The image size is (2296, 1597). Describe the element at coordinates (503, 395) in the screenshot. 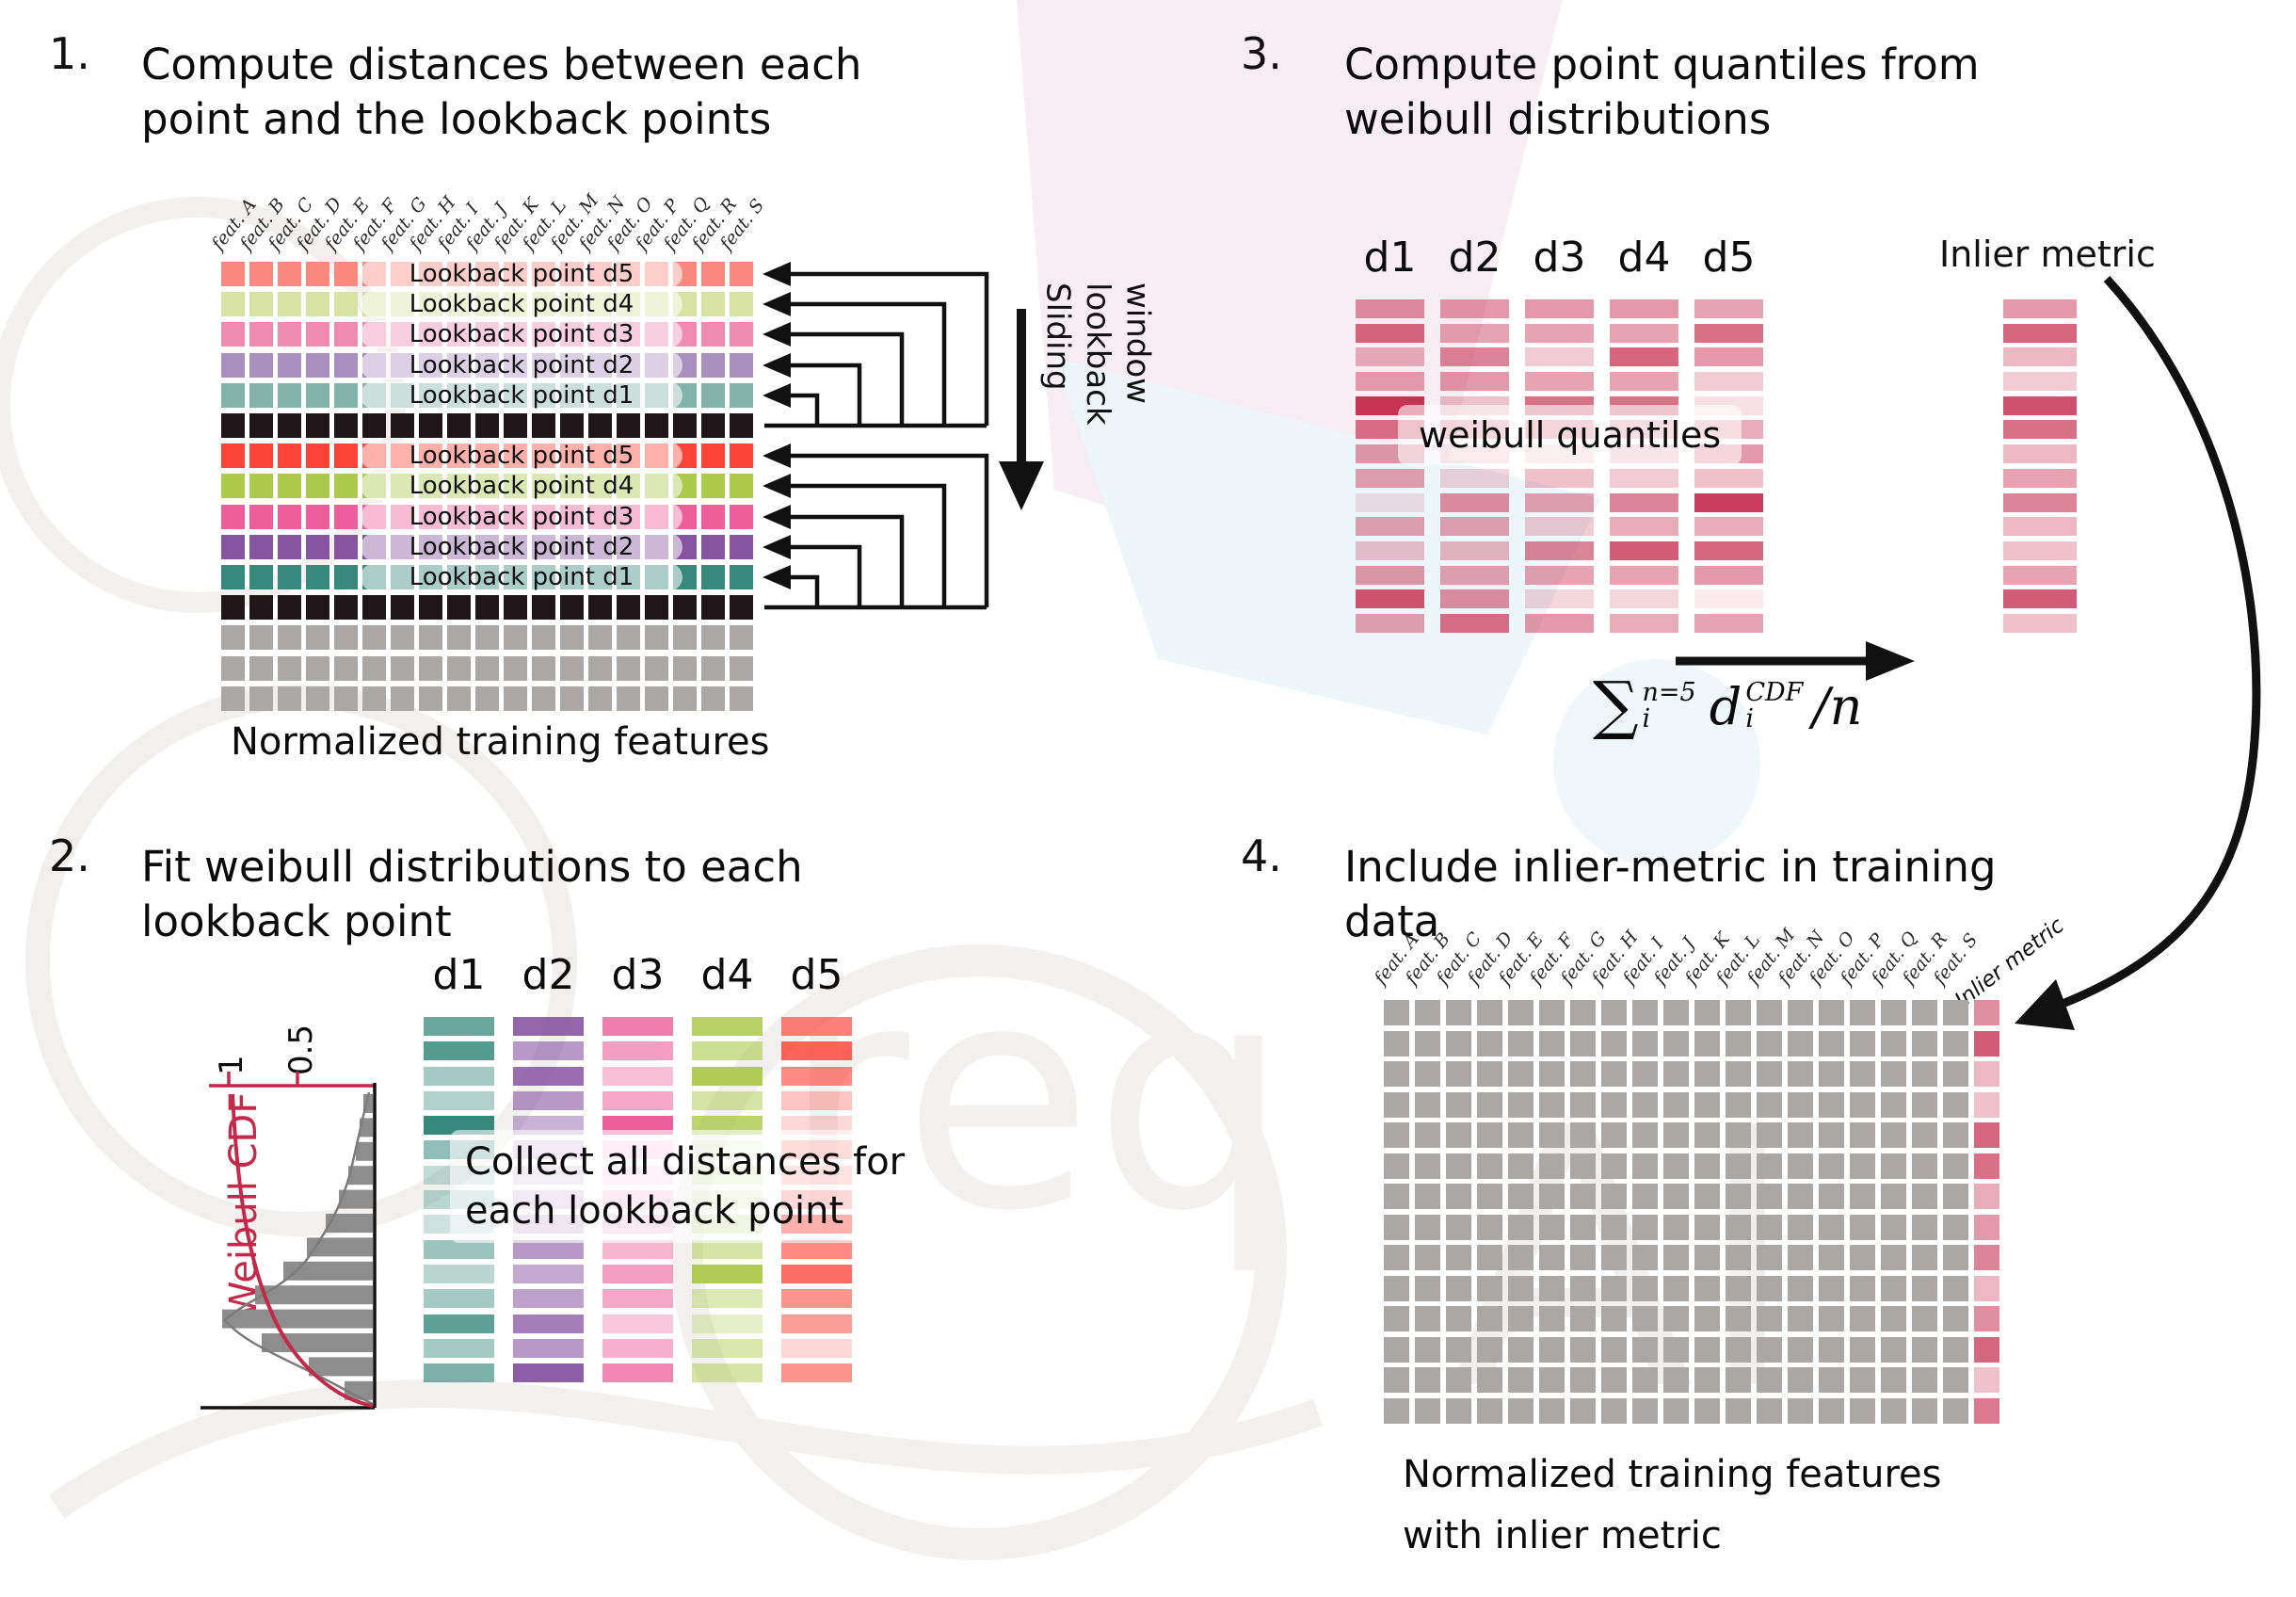

I see `lookback-row: Lookback point d1` at that location.